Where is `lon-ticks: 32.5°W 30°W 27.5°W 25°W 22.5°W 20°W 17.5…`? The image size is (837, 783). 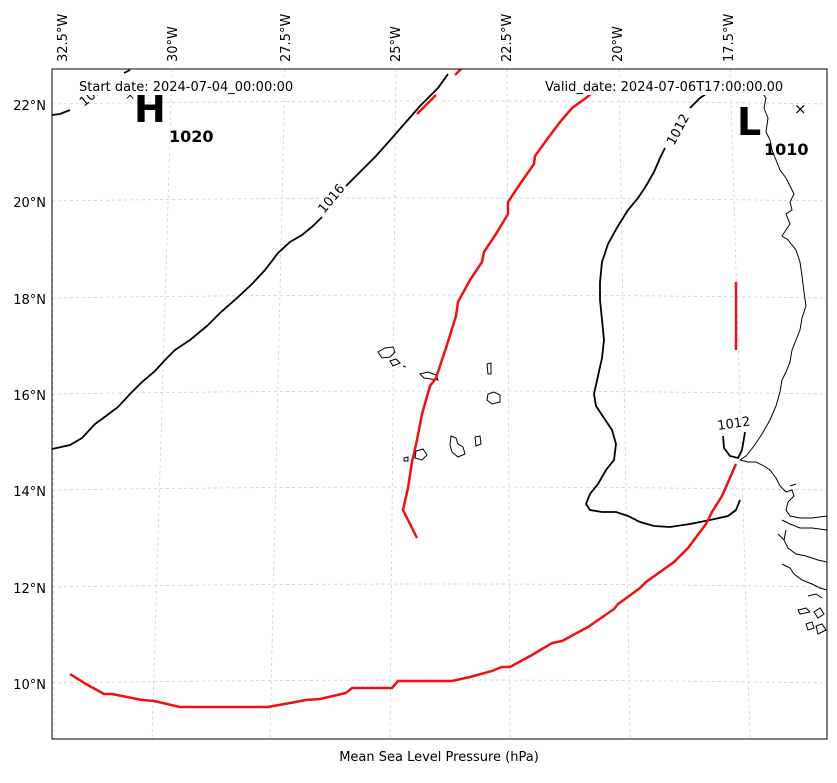 lon-ticks: 32.5°W 30°W 27.5°W 25°W 22.5°W 20°W 17.5… is located at coordinates (396, 38).